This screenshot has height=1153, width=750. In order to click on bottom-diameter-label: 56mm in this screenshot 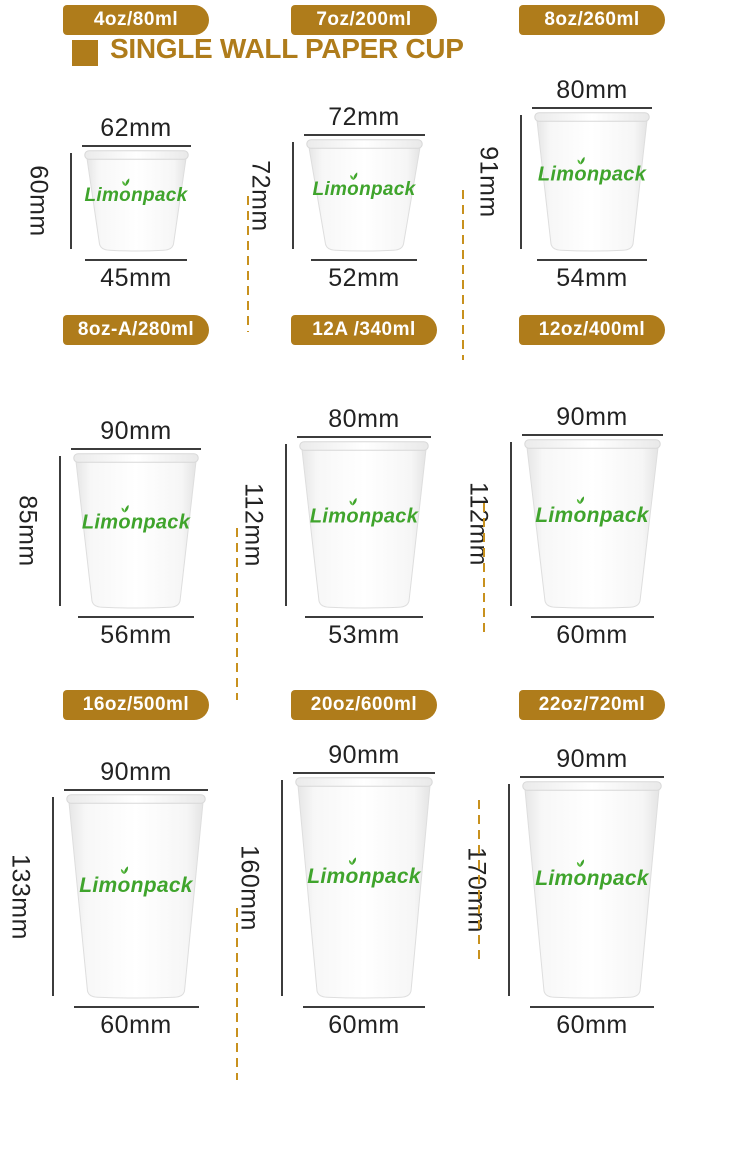, I will do `click(136, 635)`.